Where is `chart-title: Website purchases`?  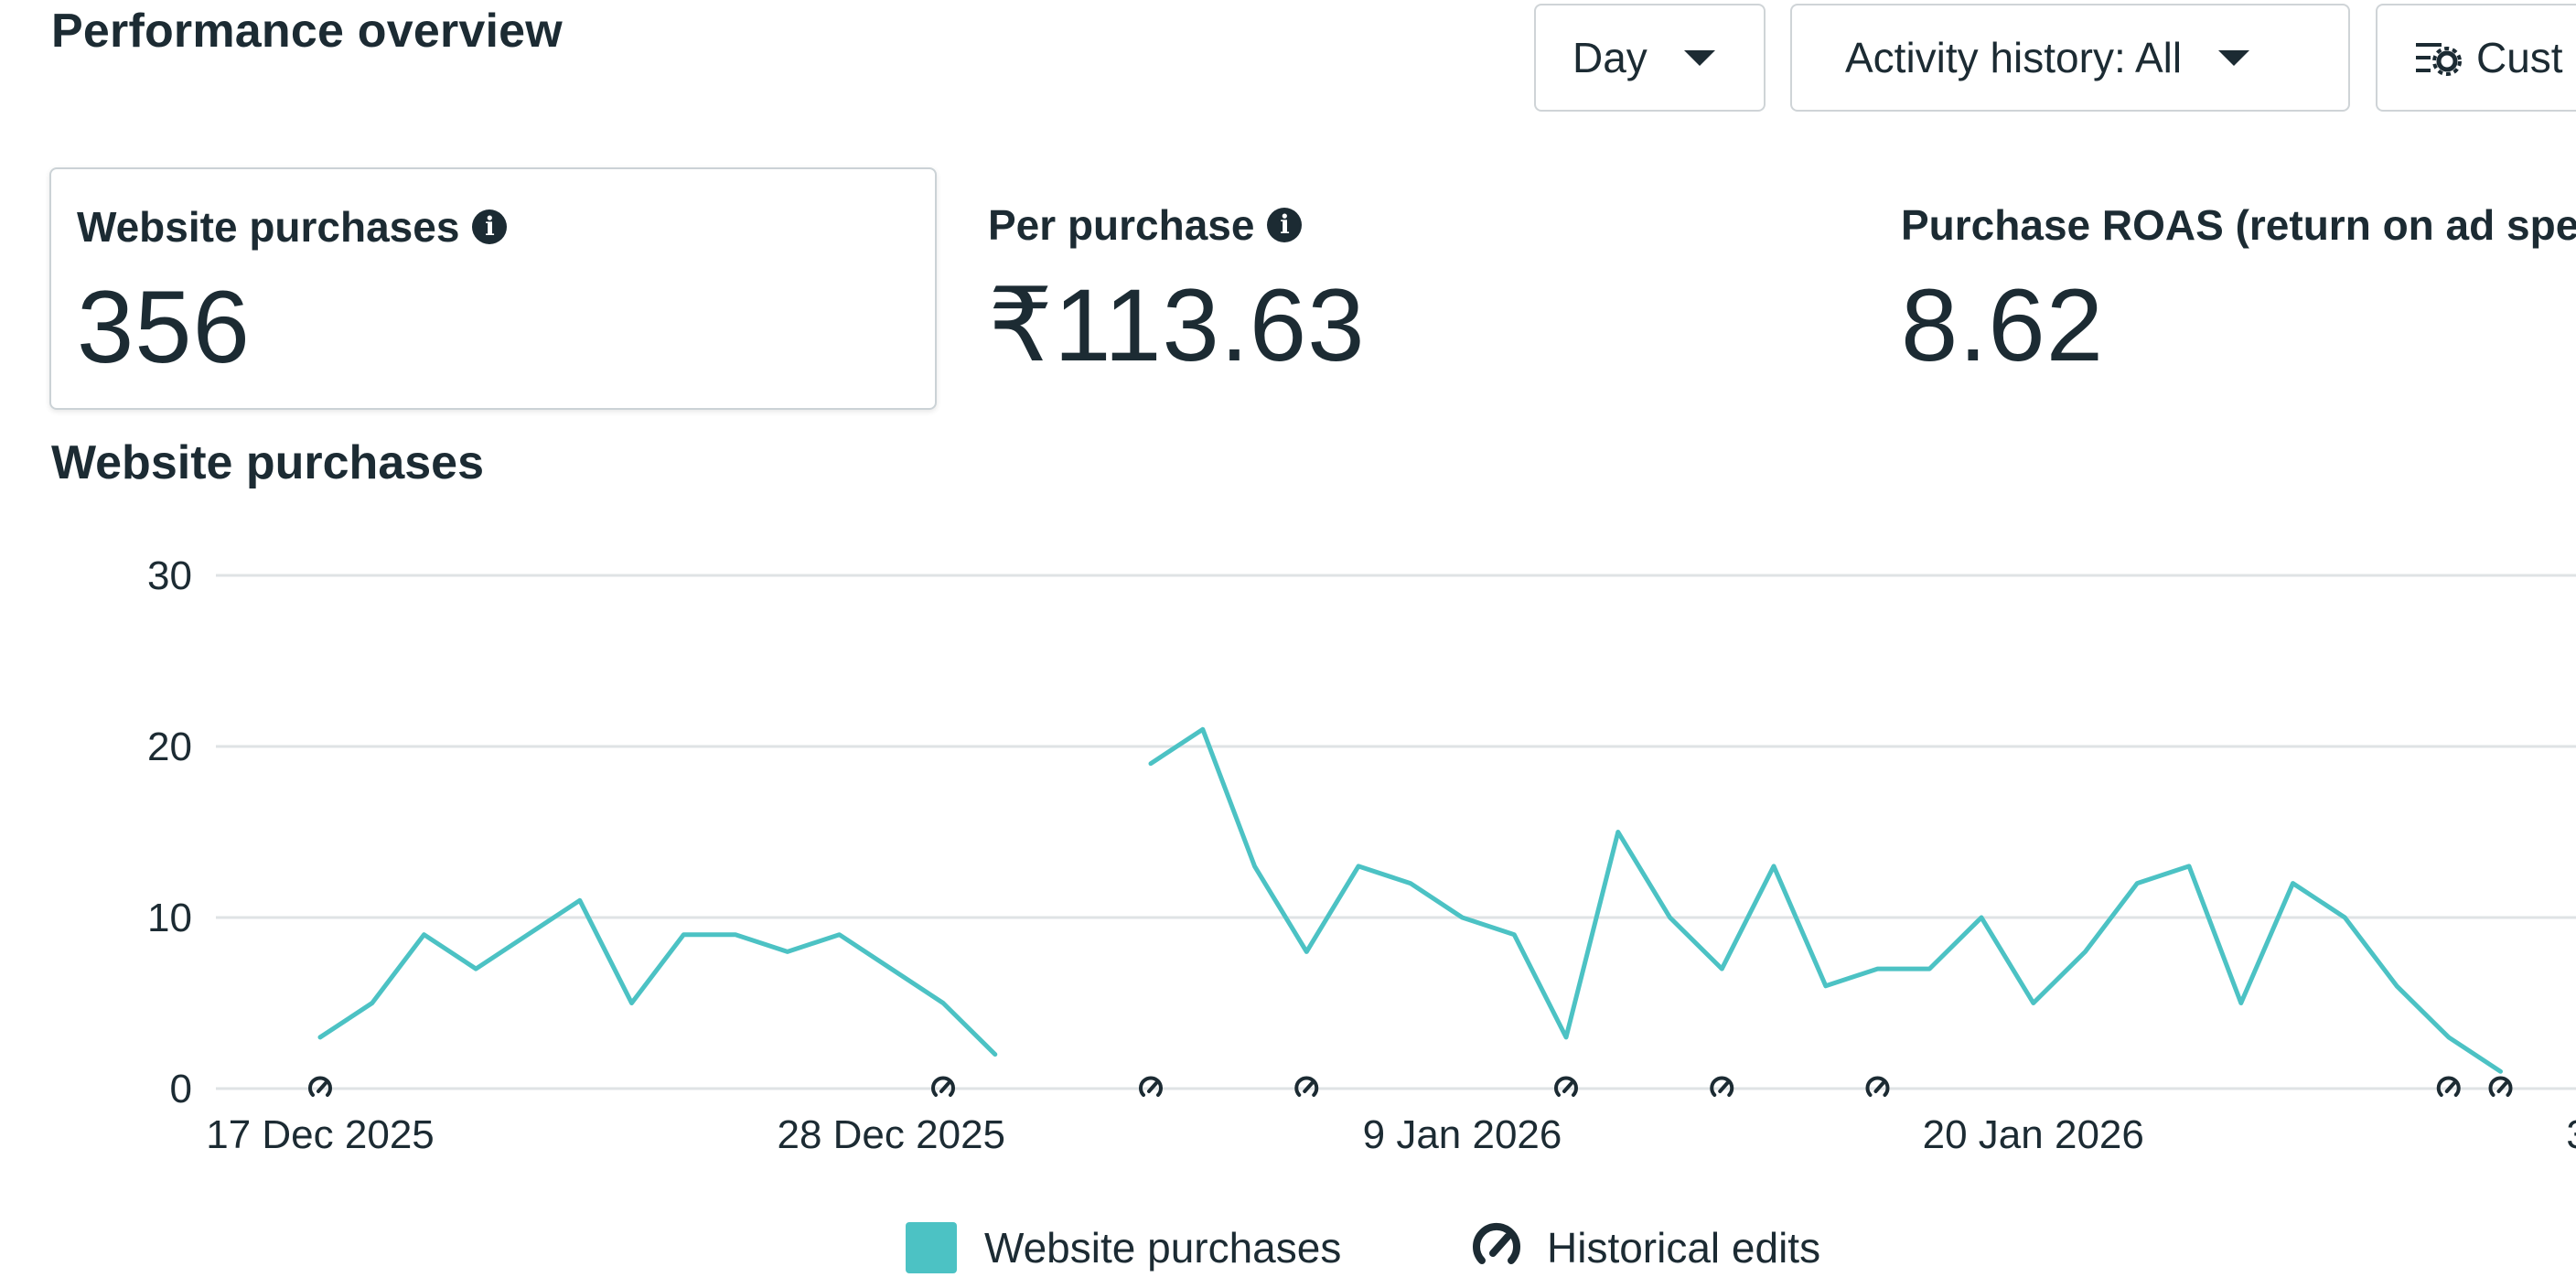 chart-title: Website purchases is located at coordinates (268, 463).